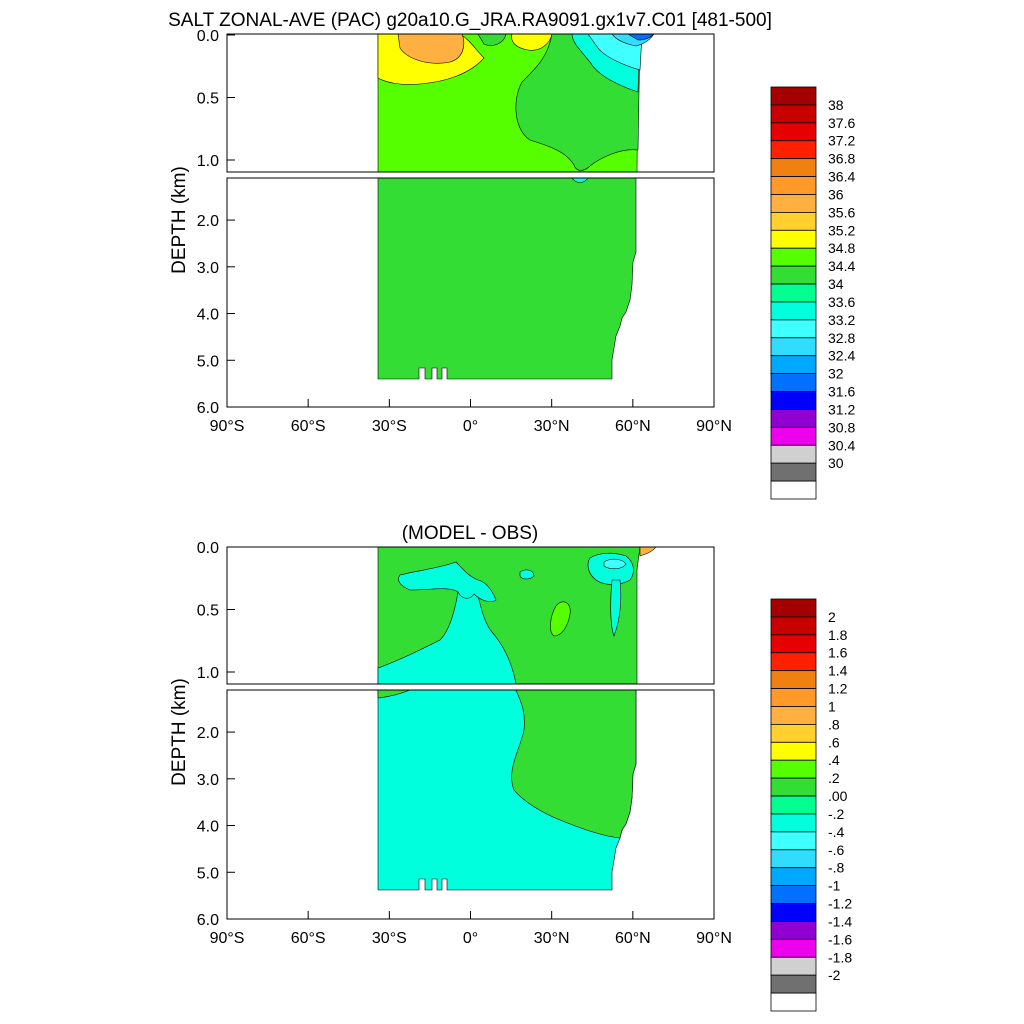 The height and width of the screenshot is (1024, 1024). What do you see at coordinates (841, 445) in the screenshot?
I see `colorbar-label: 30.4` at bounding box center [841, 445].